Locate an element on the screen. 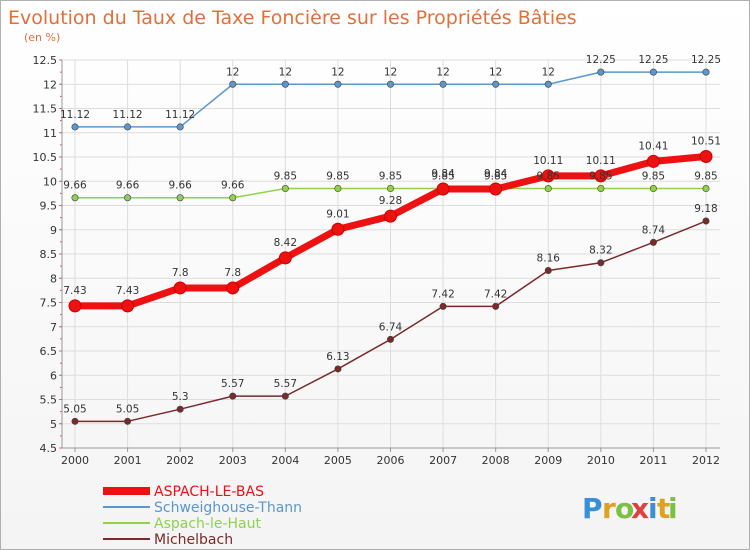  x-tick-label: 2007 is located at coordinates (443, 460).